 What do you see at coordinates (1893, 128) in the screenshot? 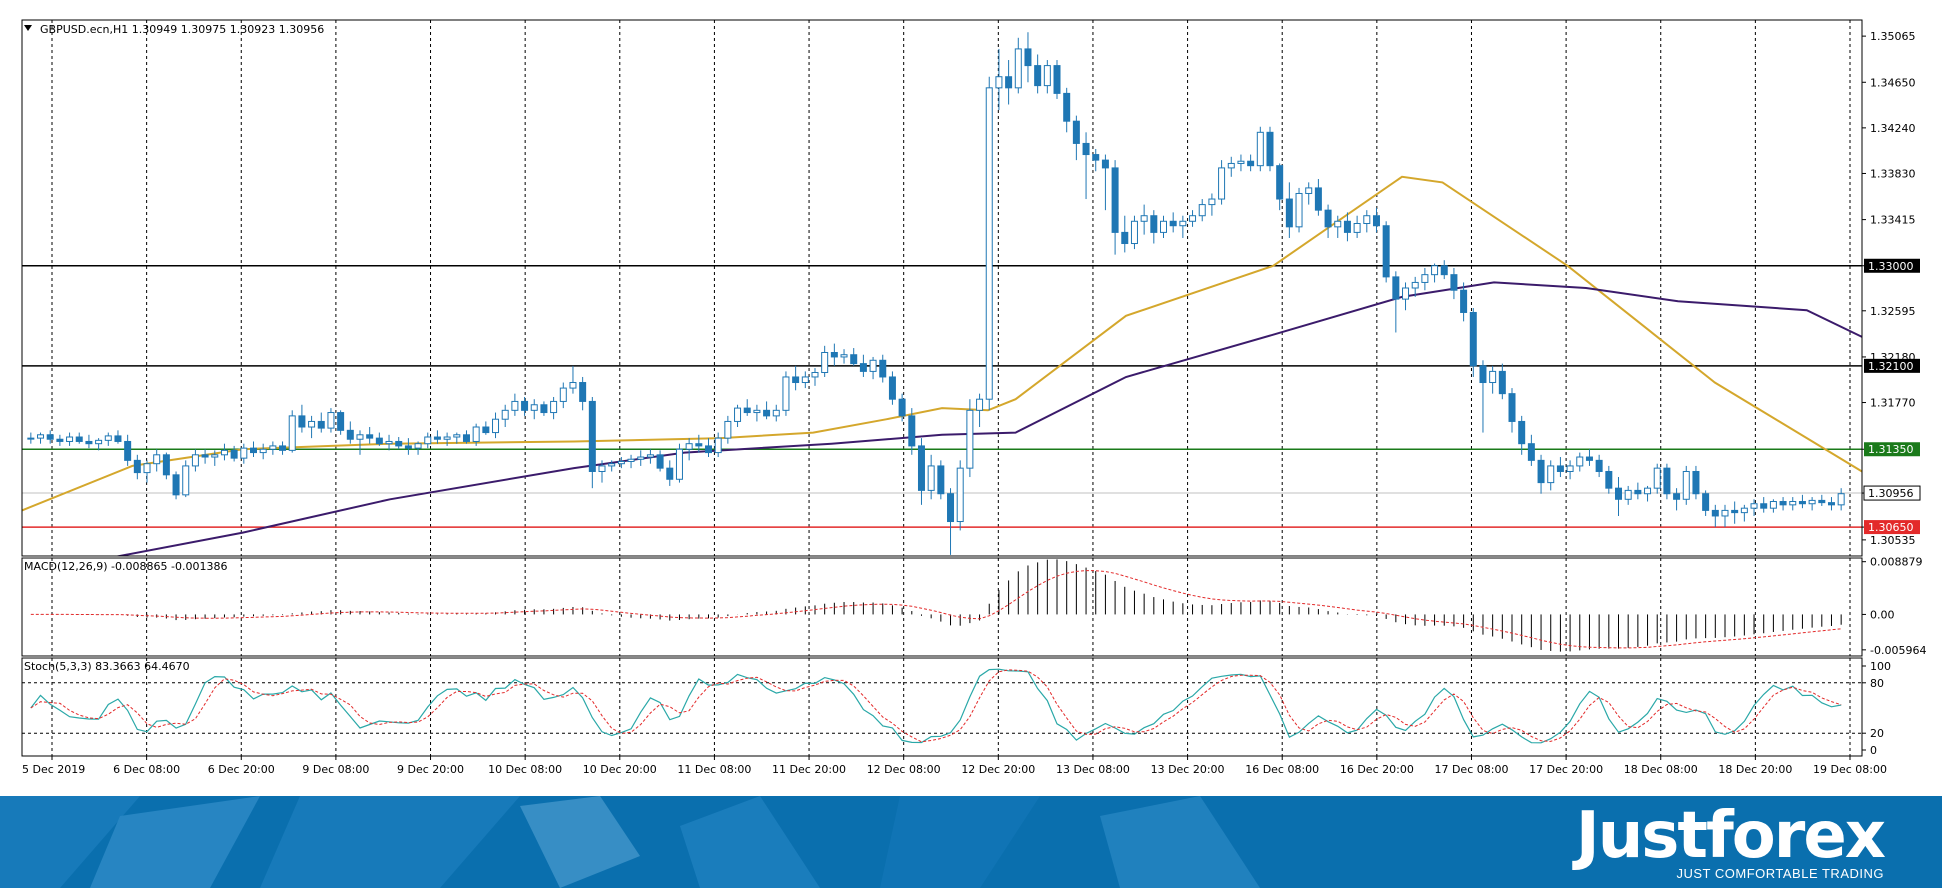
I see `y-tick-label: 1.34240` at bounding box center [1893, 128].